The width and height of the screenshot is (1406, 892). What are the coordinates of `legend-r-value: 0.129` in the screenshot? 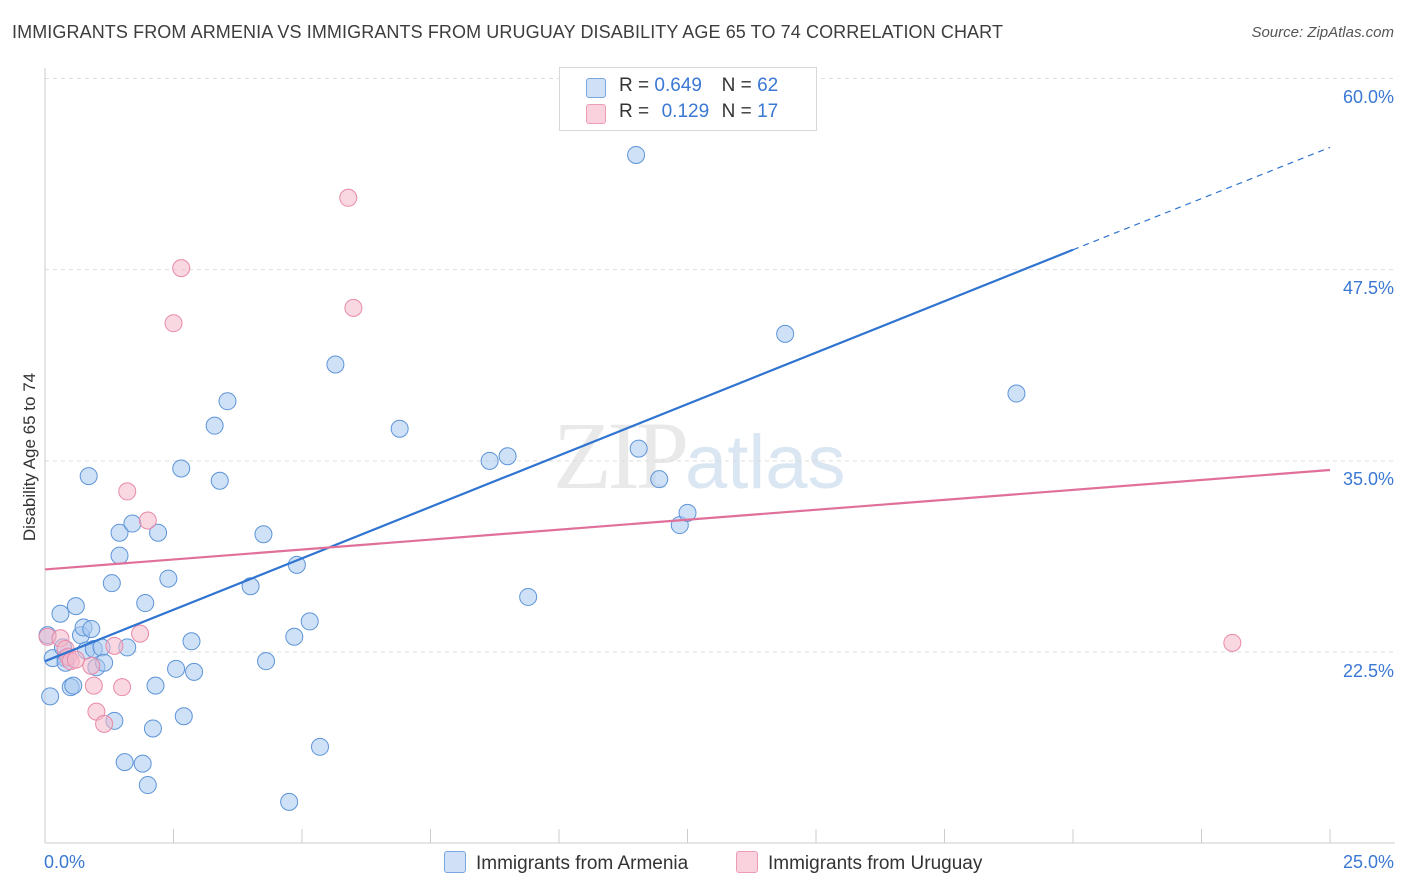 It's located at (685, 111).